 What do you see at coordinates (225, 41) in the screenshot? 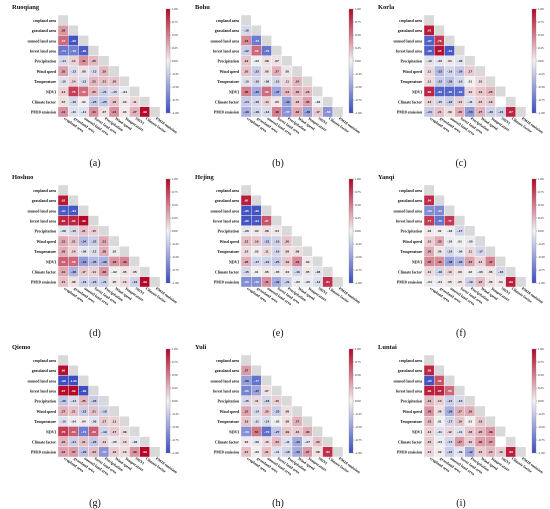
I see `row-label: unused land area` at bounding box center [225, 41].